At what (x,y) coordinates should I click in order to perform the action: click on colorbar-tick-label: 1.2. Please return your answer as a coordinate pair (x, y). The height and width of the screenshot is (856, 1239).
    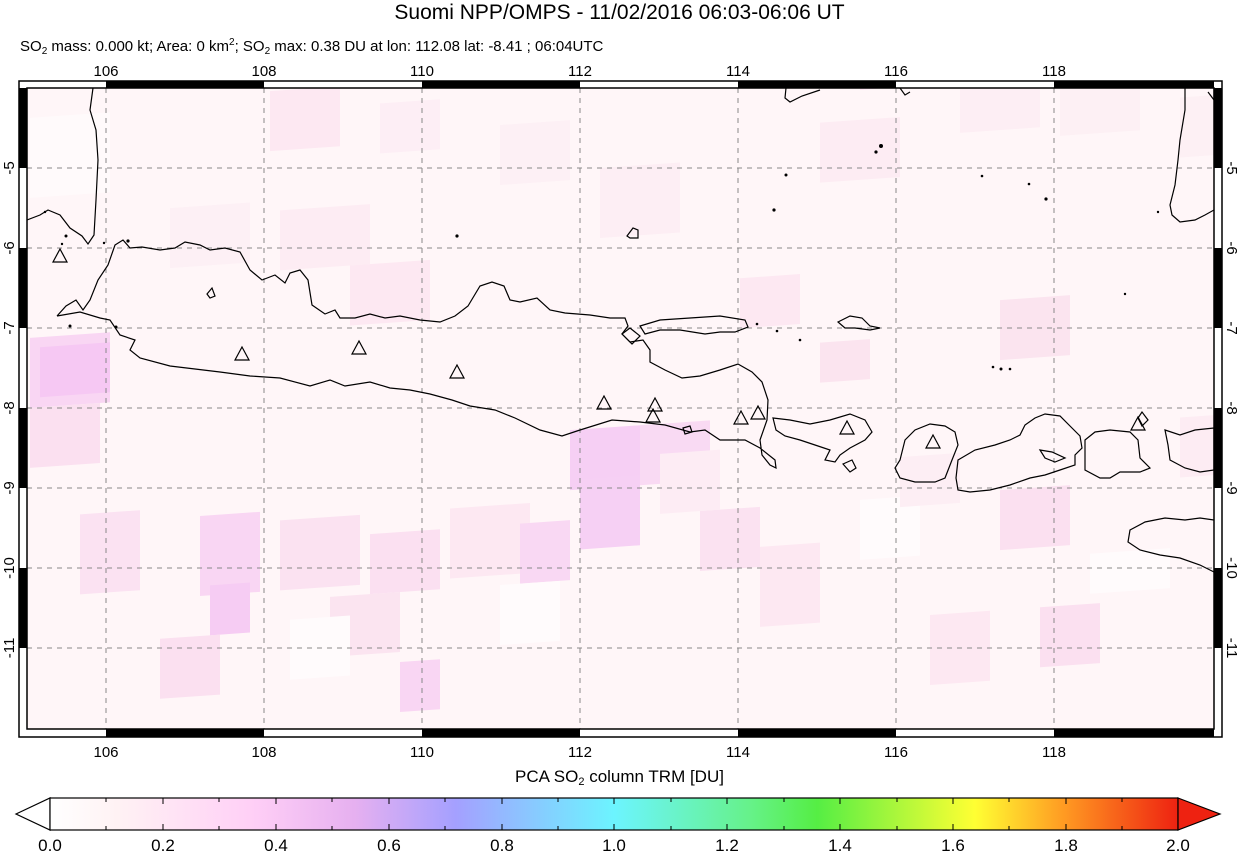
    Looking at the image, I should click on (727, 845).